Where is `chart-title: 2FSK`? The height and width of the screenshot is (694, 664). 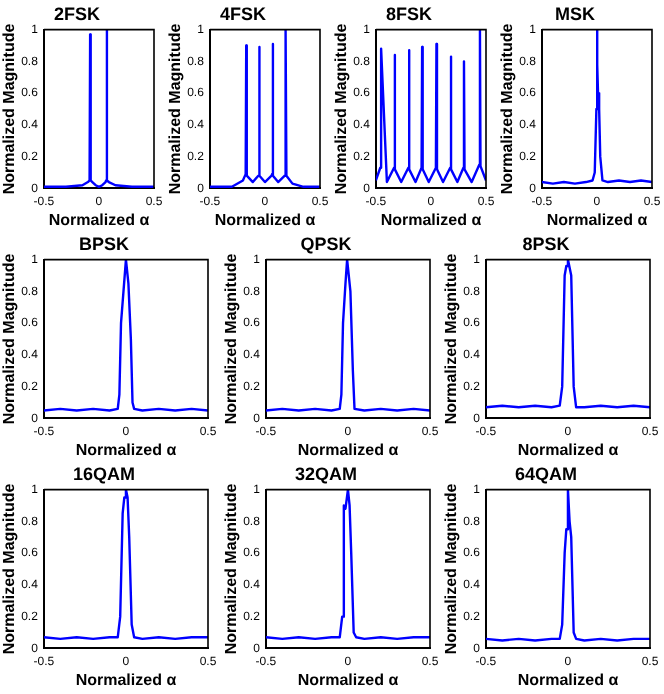 chart-title: 2FSK is located at coordinates (77, 13).